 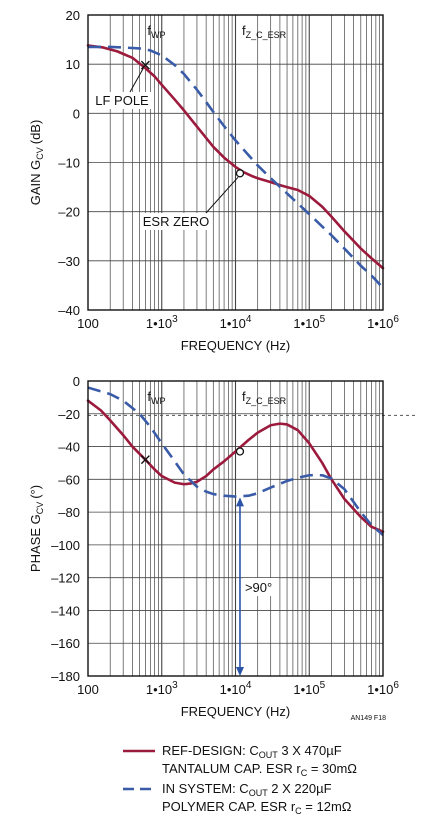 I want to click on phase-x-tick-label-1: 1•103, so click(x=162, y=688).